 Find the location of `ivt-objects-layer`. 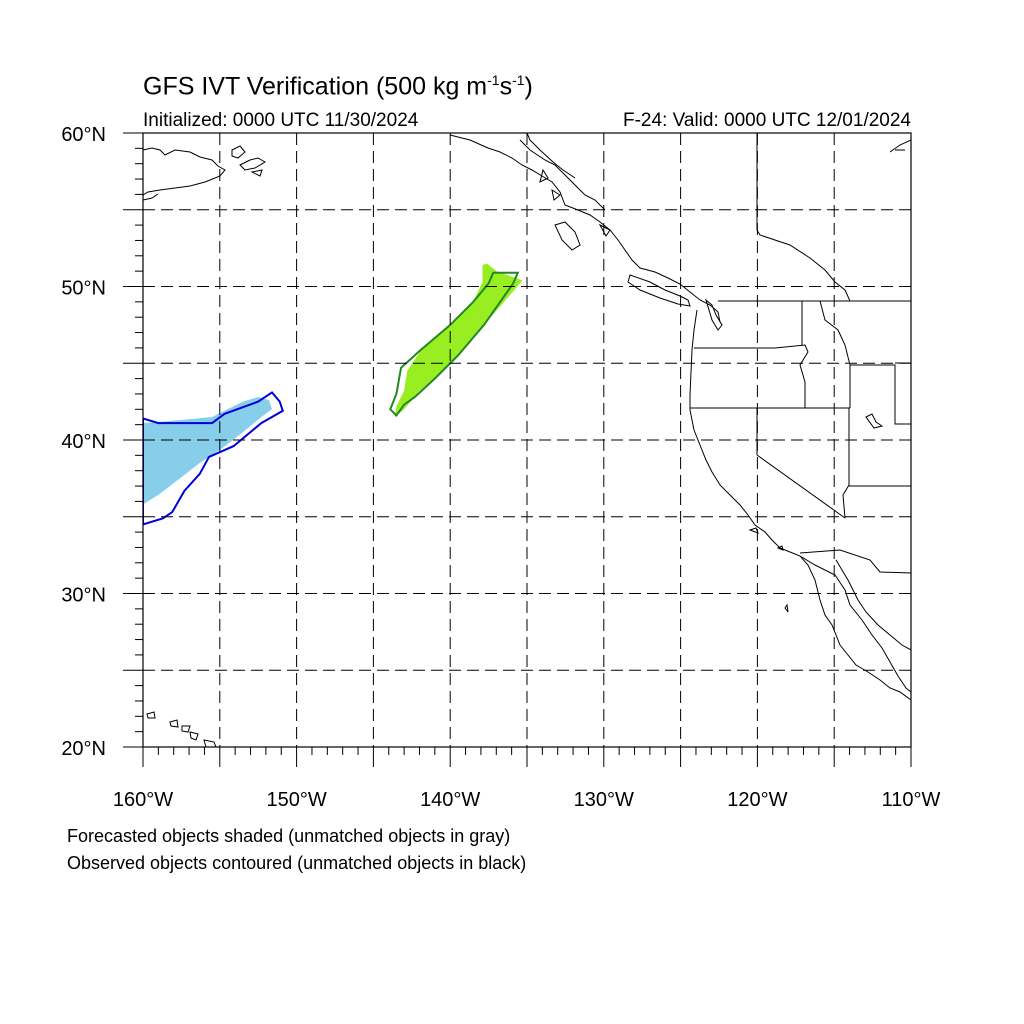

ivt-objects-layer is located at coordinates (333, 394).